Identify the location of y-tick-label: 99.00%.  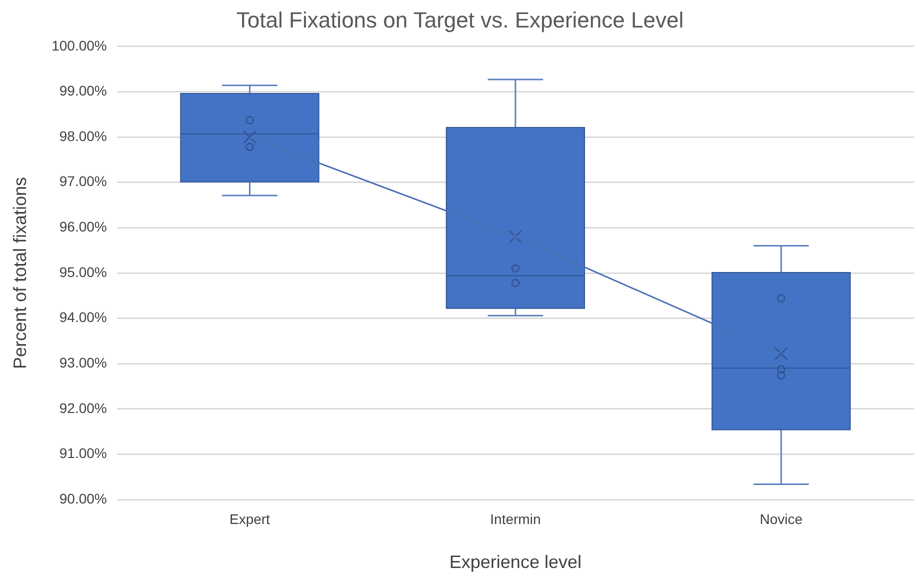
(83, 90).